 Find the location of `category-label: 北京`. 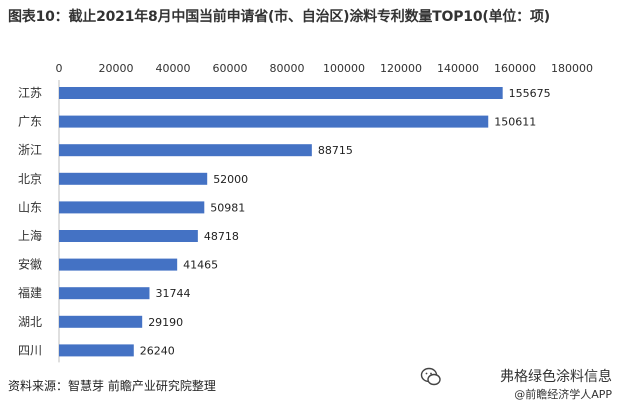

category-label: 北京 is located at coordinates (30, 179).